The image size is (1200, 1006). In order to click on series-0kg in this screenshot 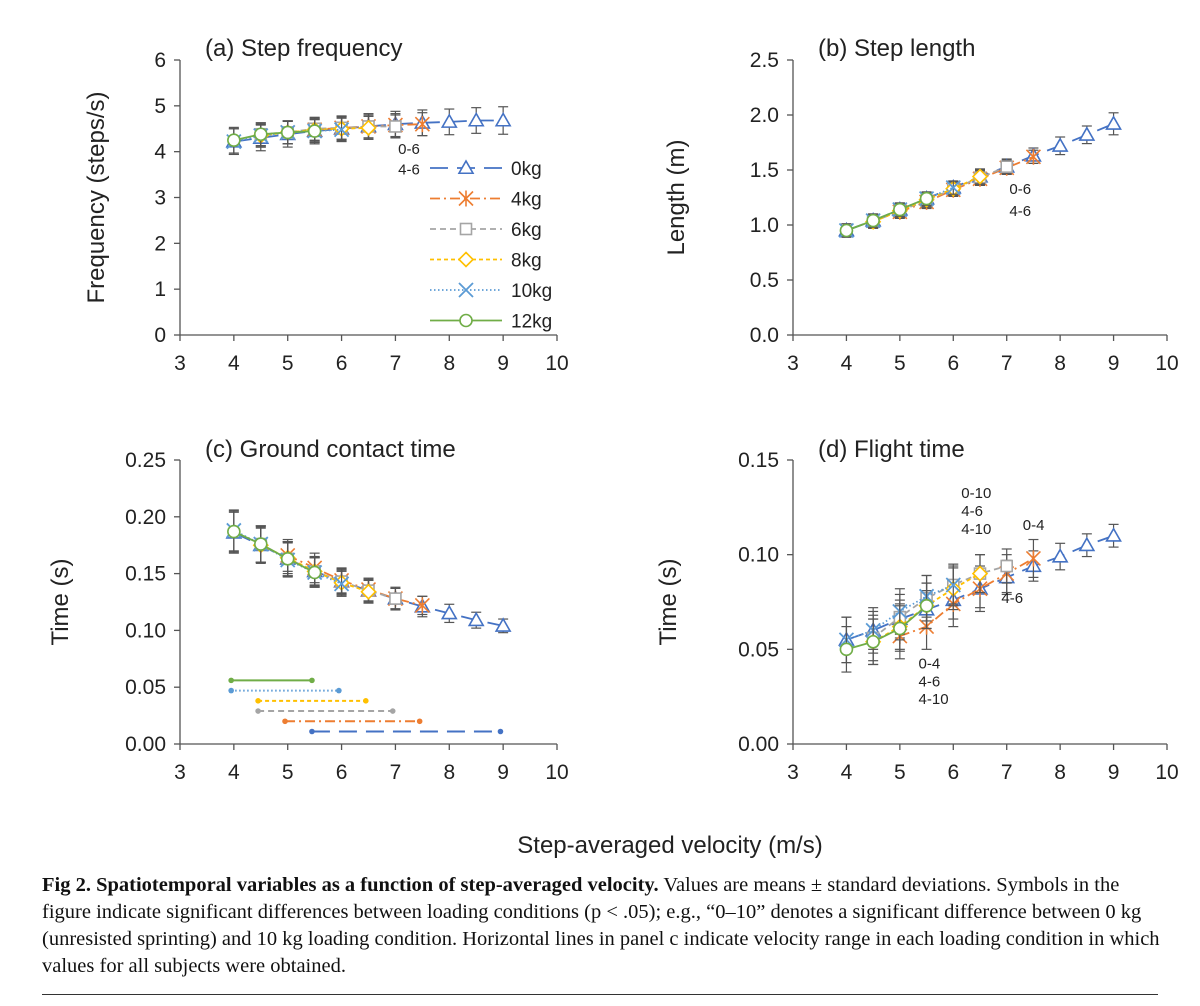, I will do `click(368, 572)`.